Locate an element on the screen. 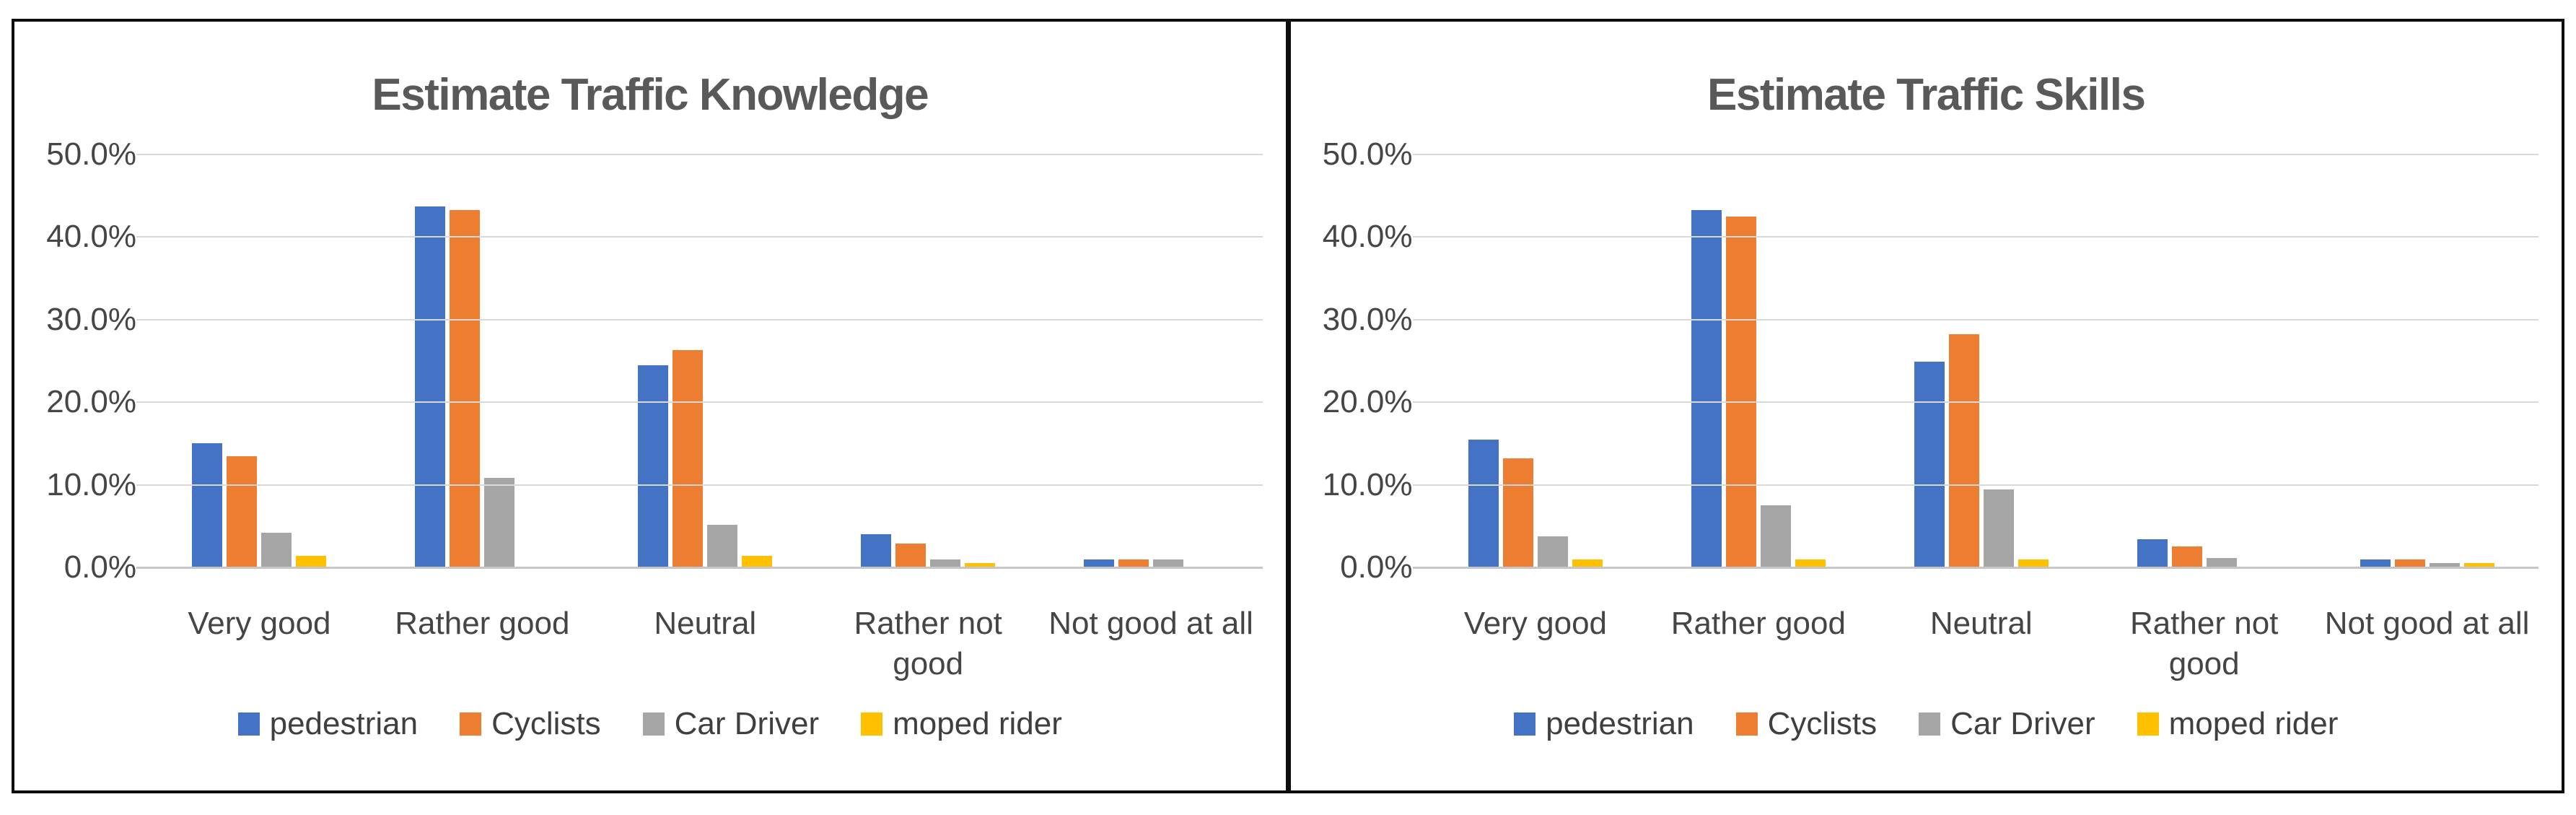  bar-moped-rider-not-good-at-all is located at coordinates (2478, 565).